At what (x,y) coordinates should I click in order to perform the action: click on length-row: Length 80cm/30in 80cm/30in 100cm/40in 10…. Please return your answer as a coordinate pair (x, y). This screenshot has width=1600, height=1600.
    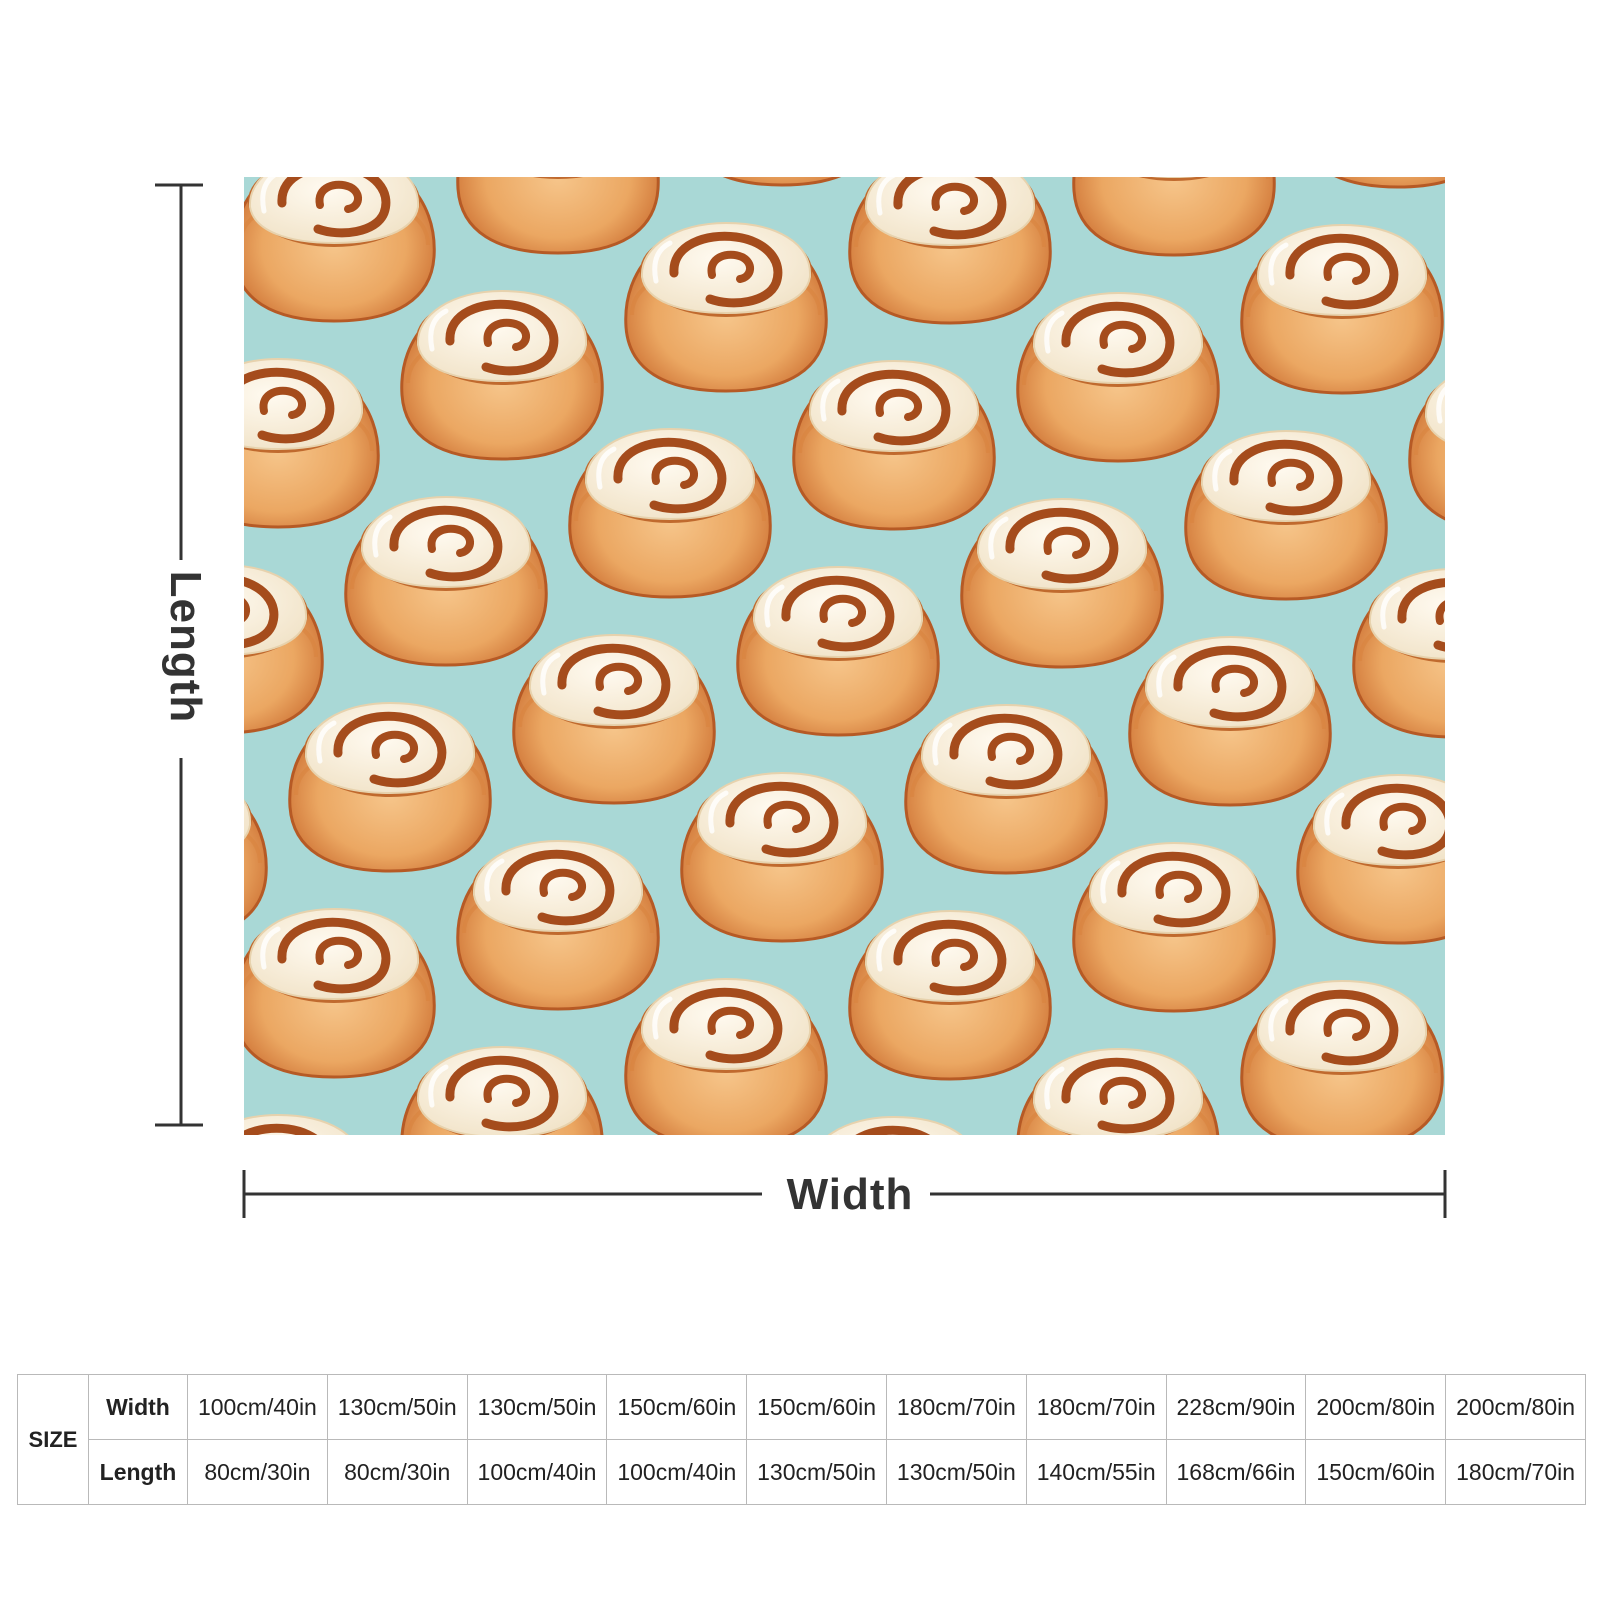
    Looking at the image, I should click on (802, 1472).